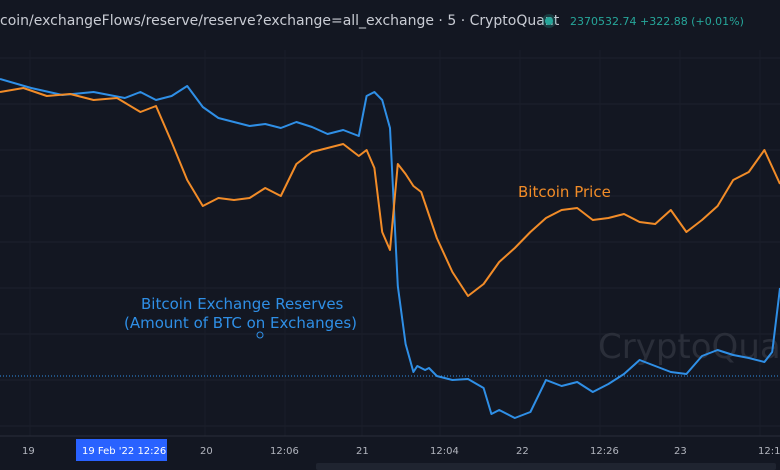 The width and height of the screenshot is (780, 470). I want to click on crosshair-time-label: 19 Feb '22 12:26, so click(124, 451).